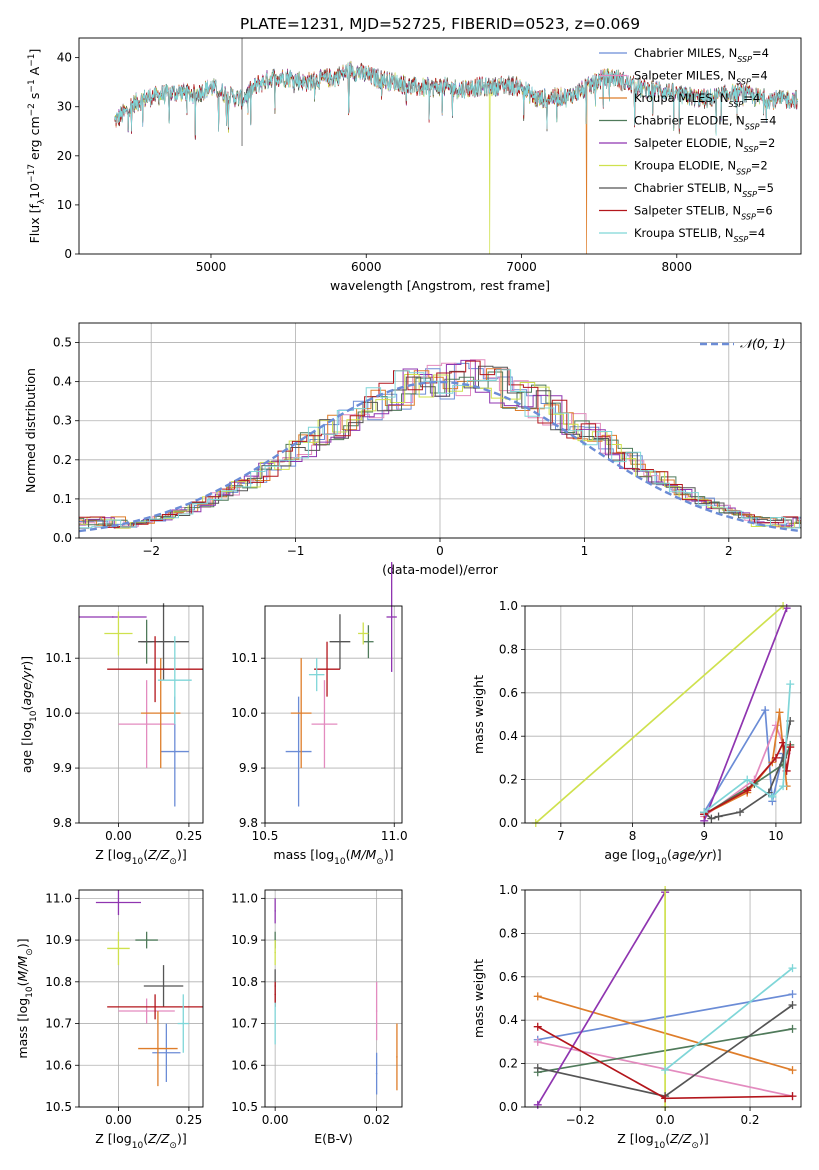  Describe the element at coordinates (58, 982) in the screenshot. I see `mass-vs-Z-ytick-label: 10.8` at that location.